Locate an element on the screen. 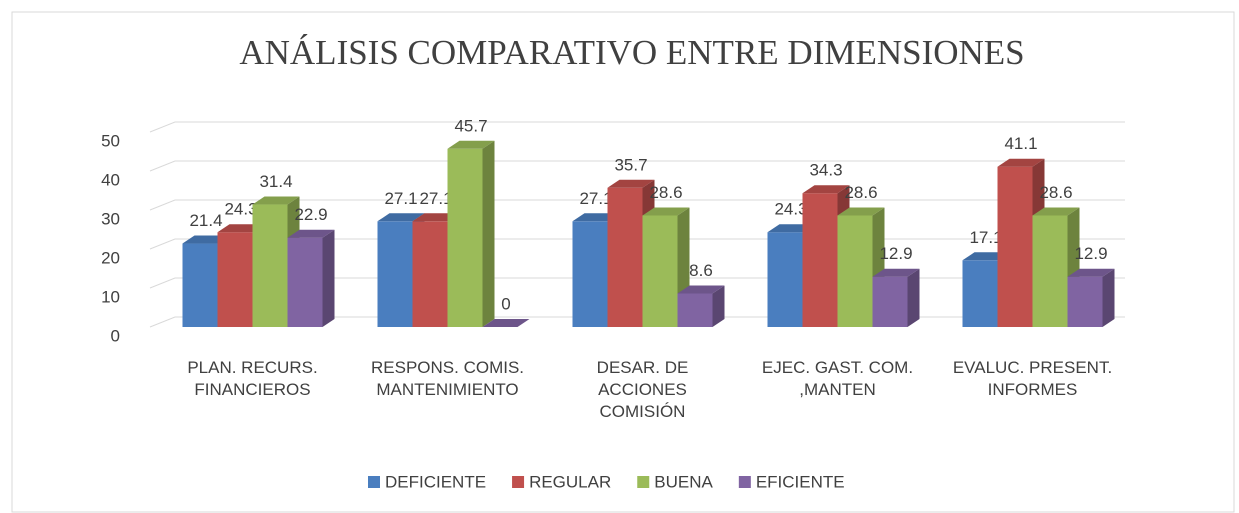  x-tick-label: RESPONS. COMIS. MANTENIMIENTO is located at coordinates (447, 378).